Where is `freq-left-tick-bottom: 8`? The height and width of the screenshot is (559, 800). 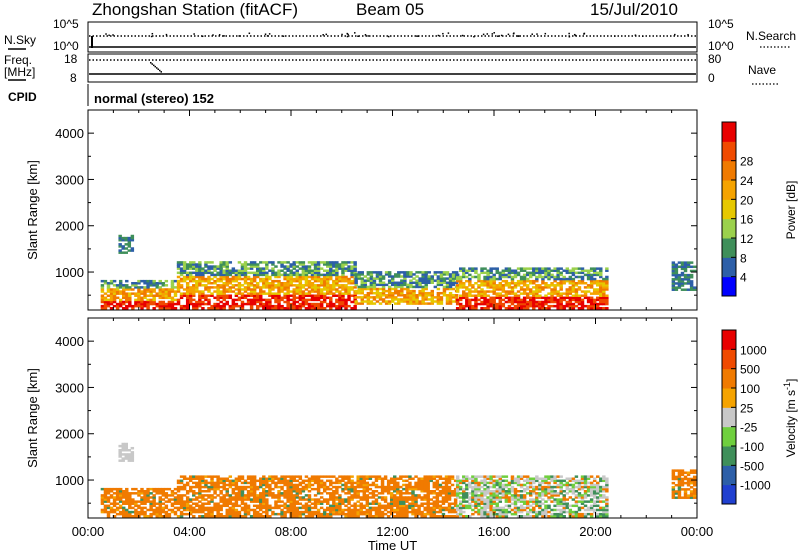 freq-left-tick-bottom: 8 is located at coordinates (73, 78).